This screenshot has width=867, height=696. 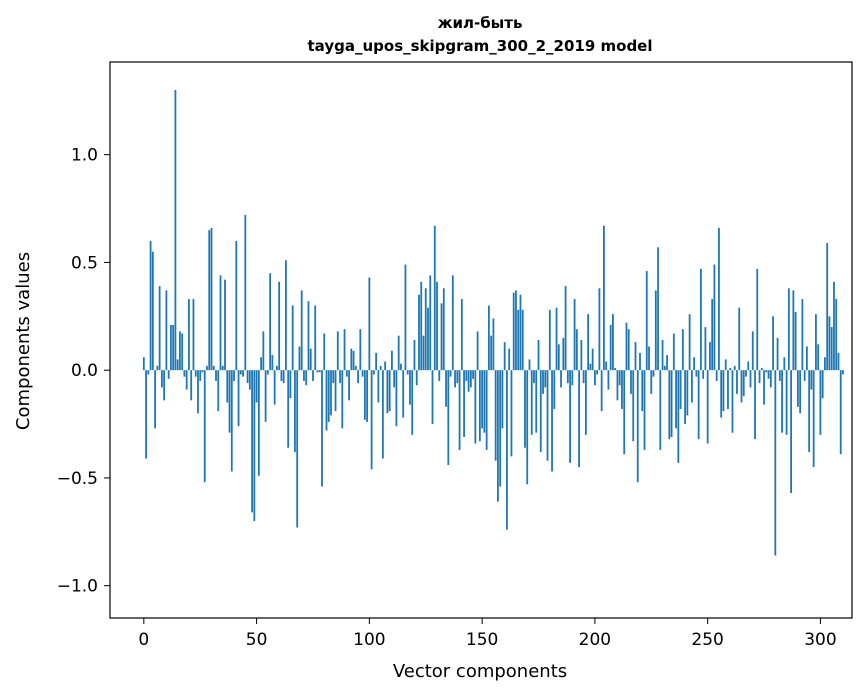 What do you see at coordinates (480, 23) in the screenshot?
I see `chart-title: жил-быть` at bounding box center [480, 23].